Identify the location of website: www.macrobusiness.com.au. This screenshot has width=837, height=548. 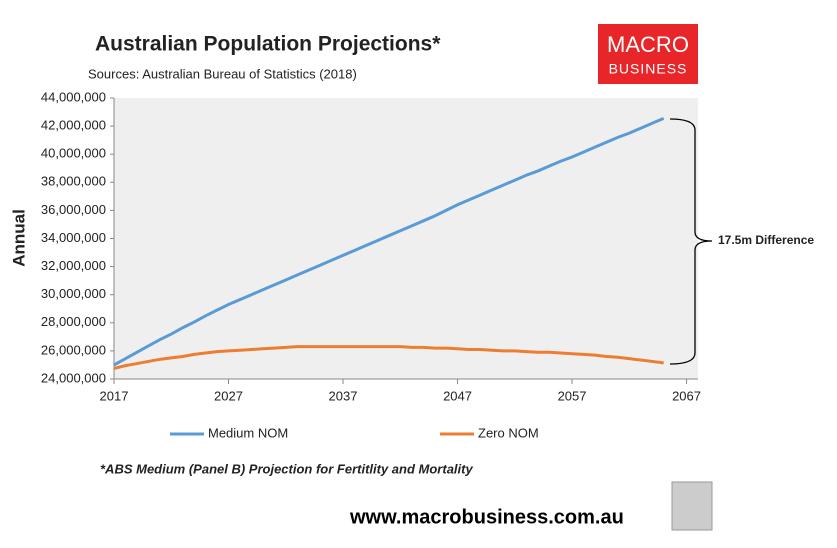
(486, 517).